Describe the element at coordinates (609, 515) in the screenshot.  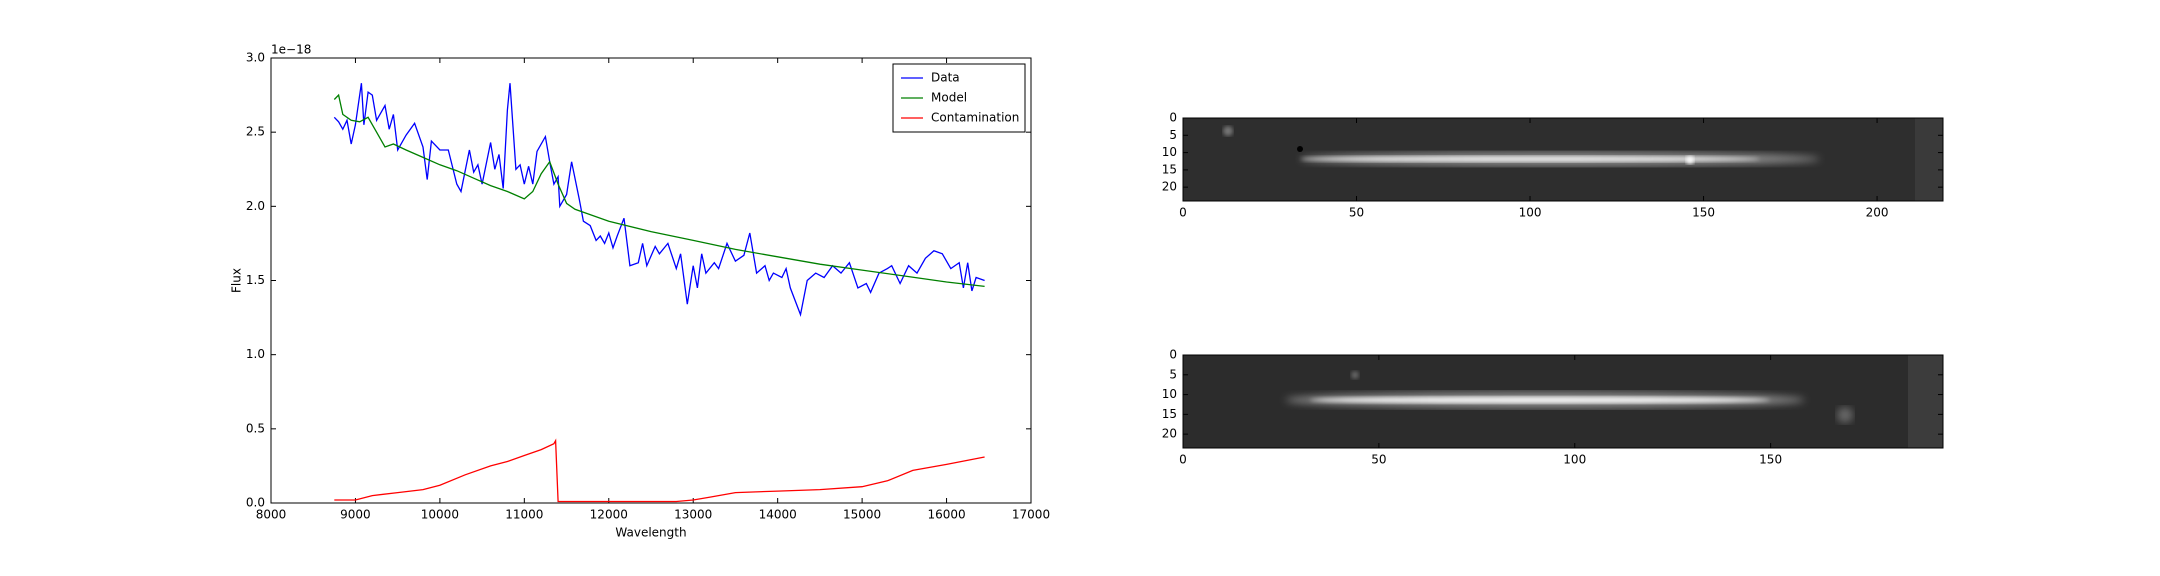
I see `x-tick-label: 12000` at that location.